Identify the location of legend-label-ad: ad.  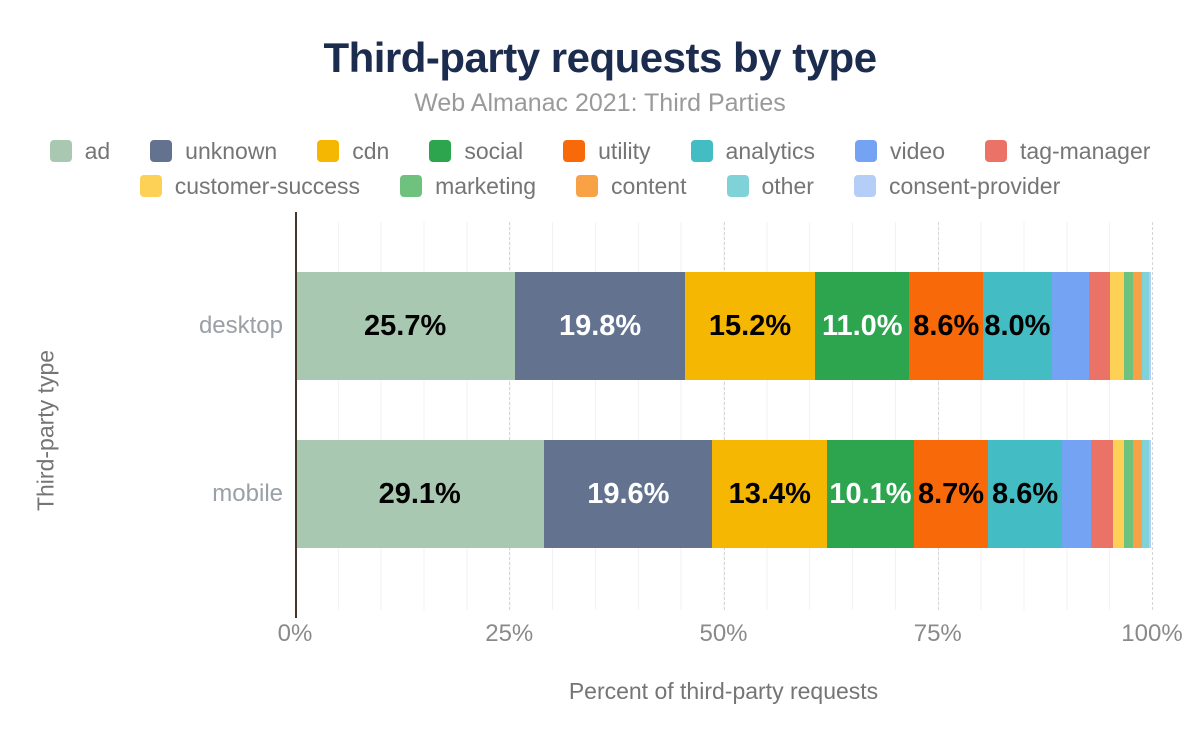
(97, 150).